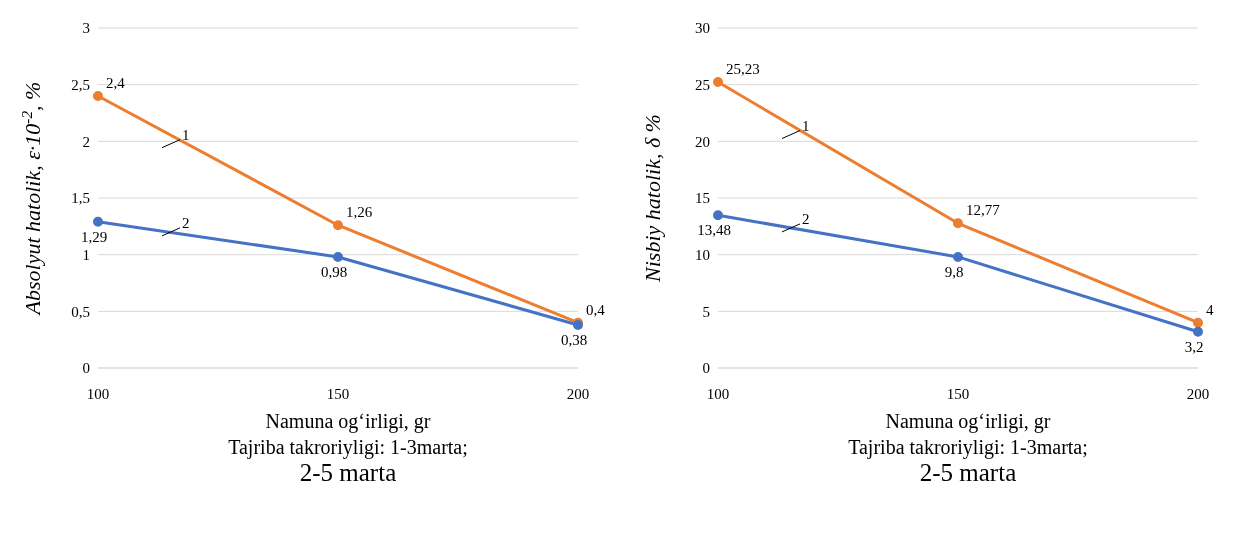 This screenshot has width=1260, height=560. I want to click on y-tick-label: 3, so click(86, 28).